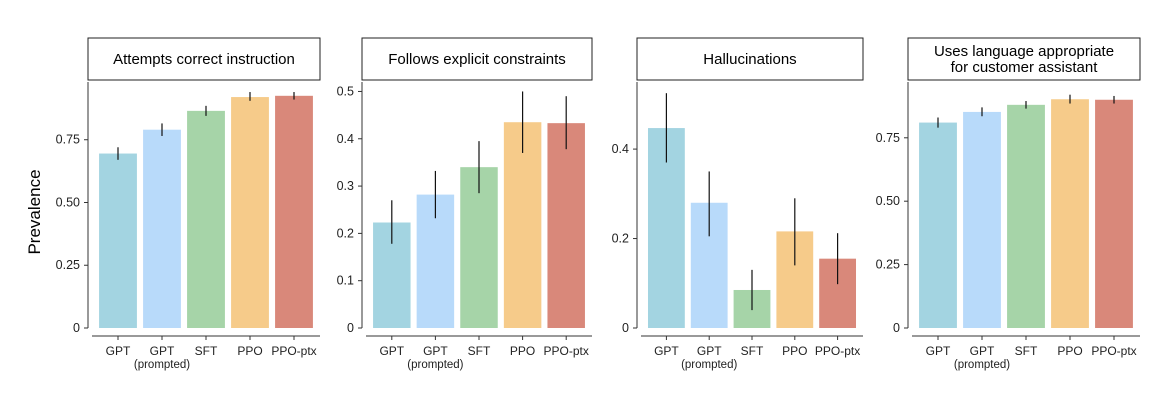 Image resolution: width=1153 pixels, height=407 pixels. Describe the element at coordinates (1024, 51) in the screenshot. I see `panel-title: Uses language appropriate` at that location.